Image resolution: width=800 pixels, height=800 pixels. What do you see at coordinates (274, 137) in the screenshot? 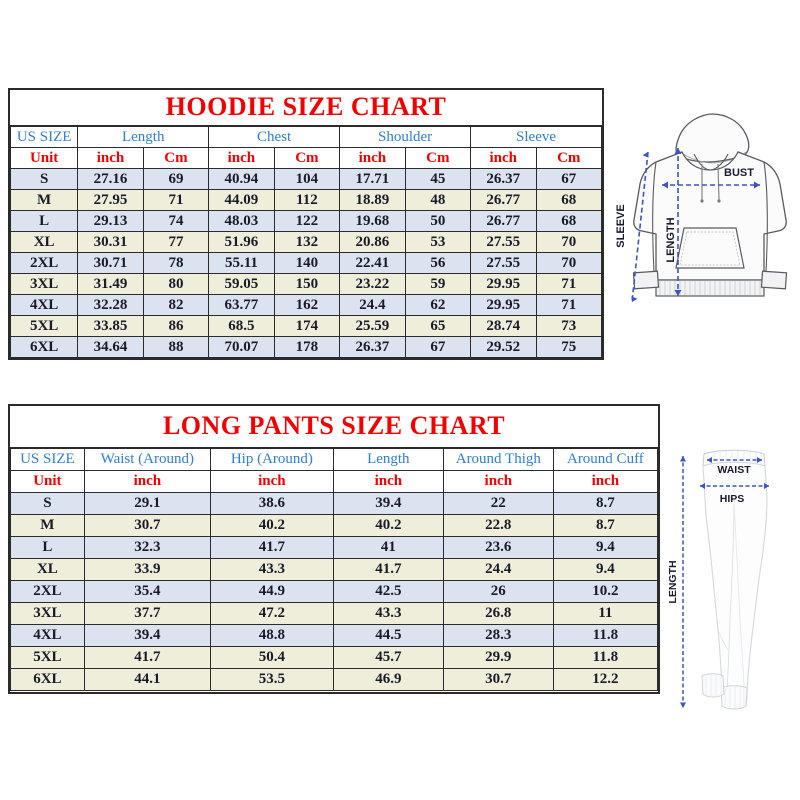
I see `hoodie-header-chest: Chest` at bounding box center [274, 137].